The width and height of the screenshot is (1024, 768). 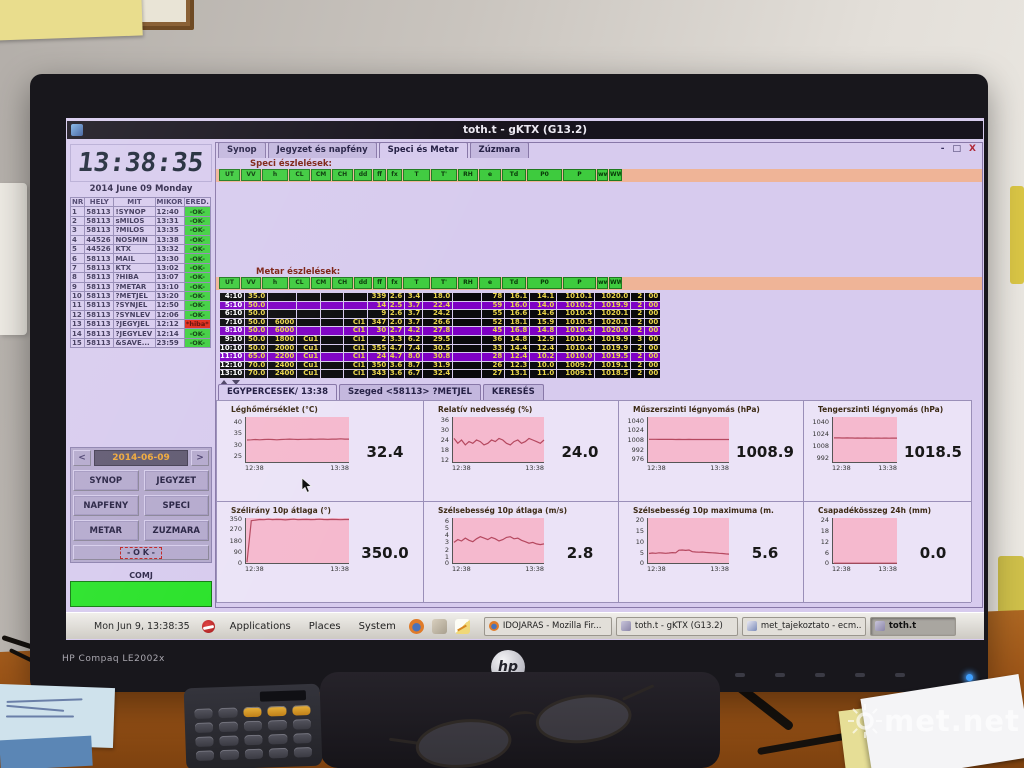 I want to click on log-cell-hely: 58113, so click(x=99, y=268).